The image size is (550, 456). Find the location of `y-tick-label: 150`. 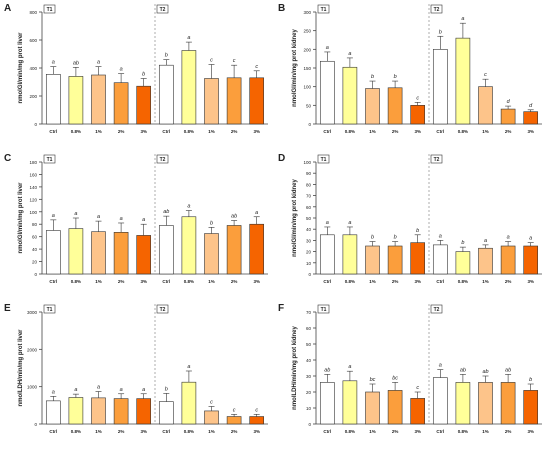

y-tick-label: 150 is located at coordinates (307, 68).